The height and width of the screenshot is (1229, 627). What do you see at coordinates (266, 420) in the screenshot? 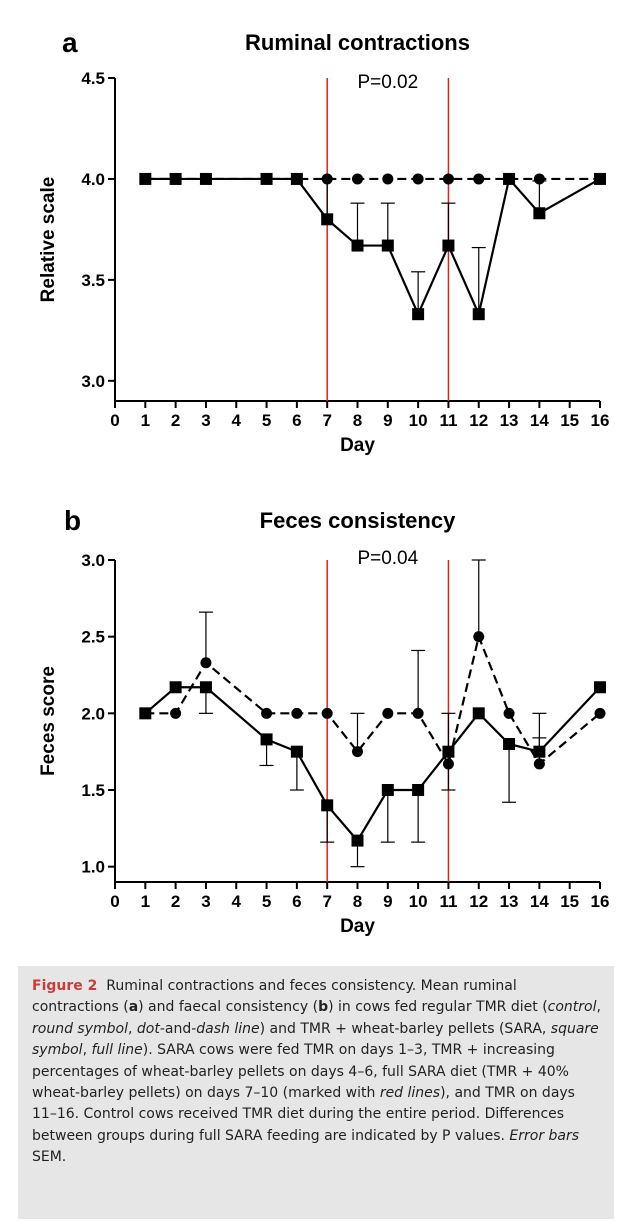
I see `panel-a-x-tick-label: 5` at bounding box center [266, 420].